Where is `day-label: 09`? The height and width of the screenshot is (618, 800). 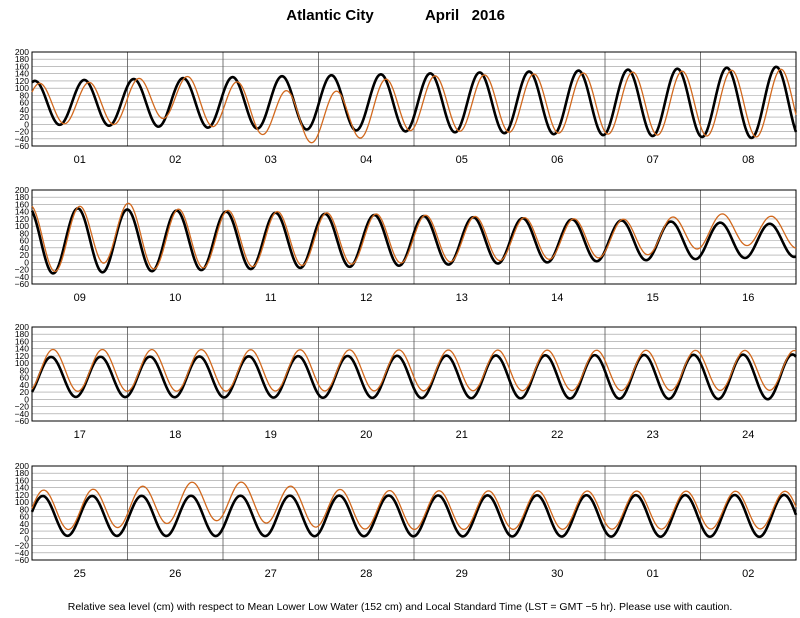 day-label: 09 is located at coordinates (80, 298).